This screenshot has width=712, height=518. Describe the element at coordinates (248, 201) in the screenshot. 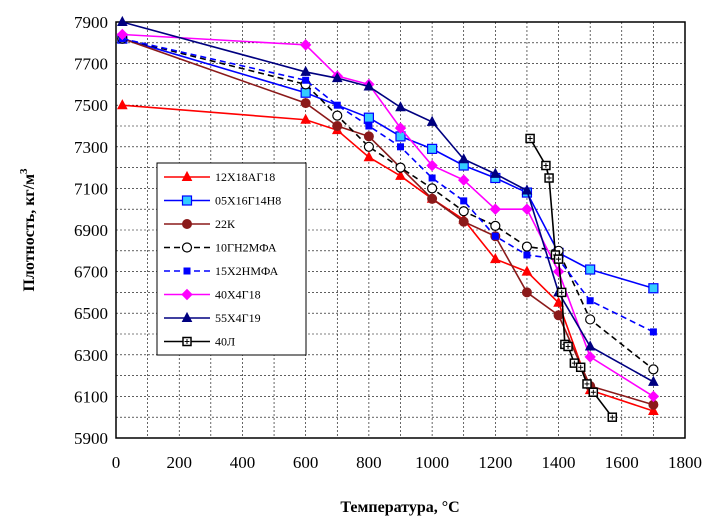

I see `legend-label: 05Х16Г14Н8` at that location.